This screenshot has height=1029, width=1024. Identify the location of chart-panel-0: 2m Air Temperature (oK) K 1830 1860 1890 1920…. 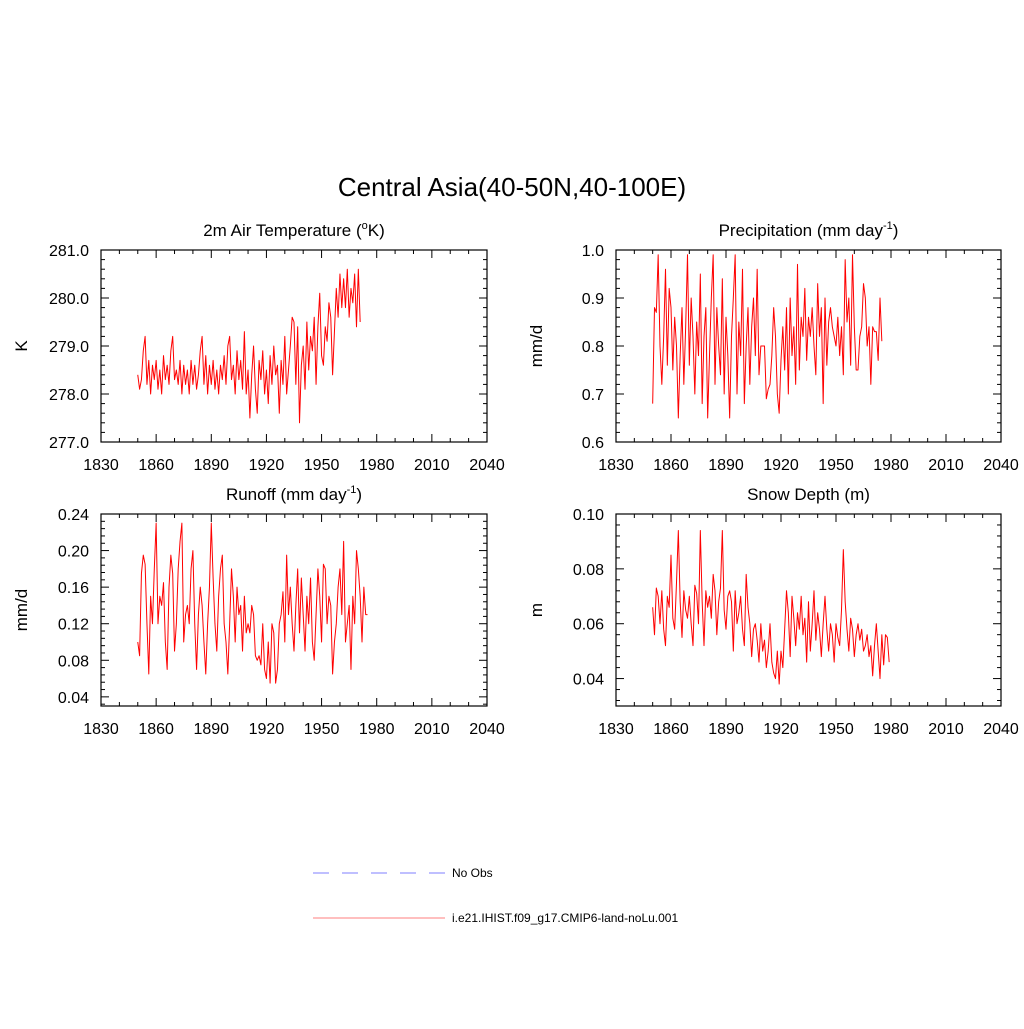
(258, 347).